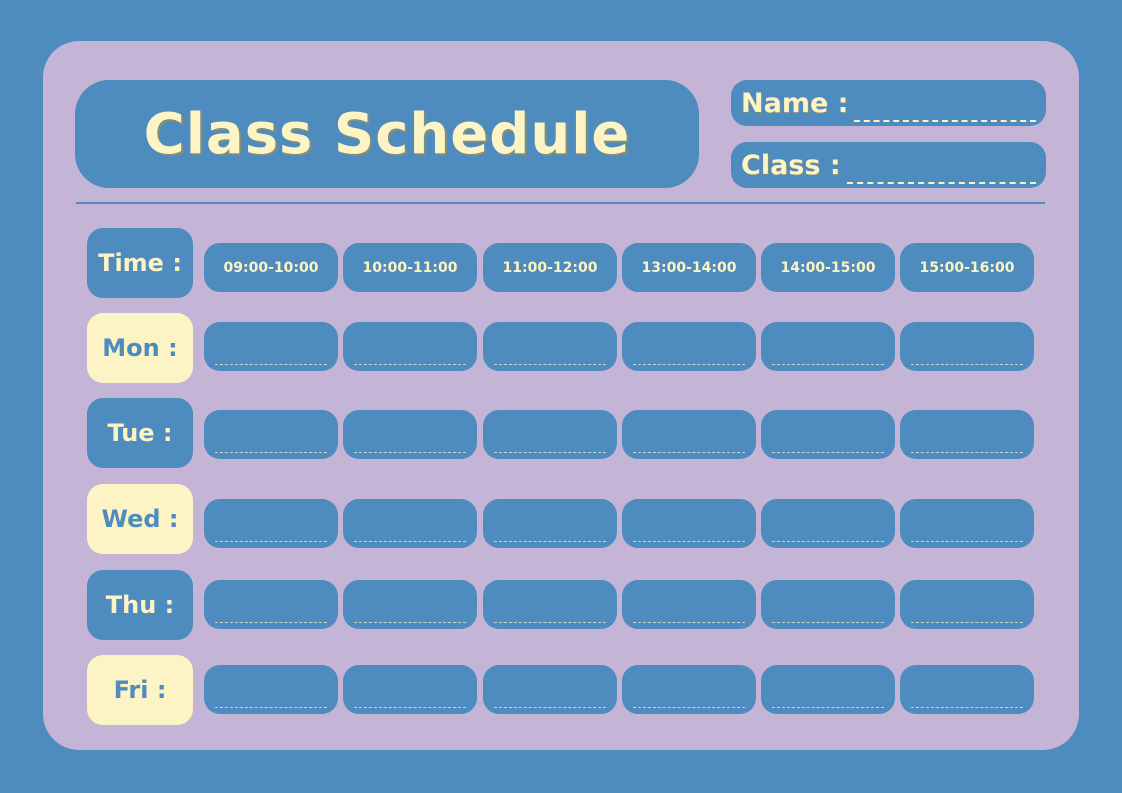 This screenshot has height=793, width=1122. Describe the element at coordinates (140, 690) in the screenshot. I see `day-label: Fri :` at that location.